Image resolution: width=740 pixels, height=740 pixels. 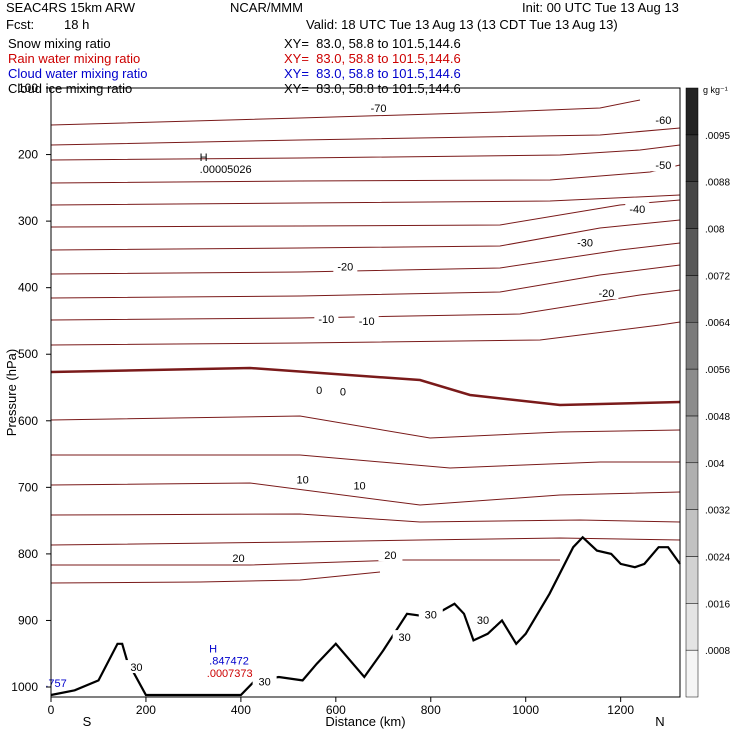 What do you see at coordinates (372, 73) in the screenshot?
I see `field-xy-cloud-water: XY= 83.0, 58.8 to 101.5,144.6` at bounding box center [372, 73].